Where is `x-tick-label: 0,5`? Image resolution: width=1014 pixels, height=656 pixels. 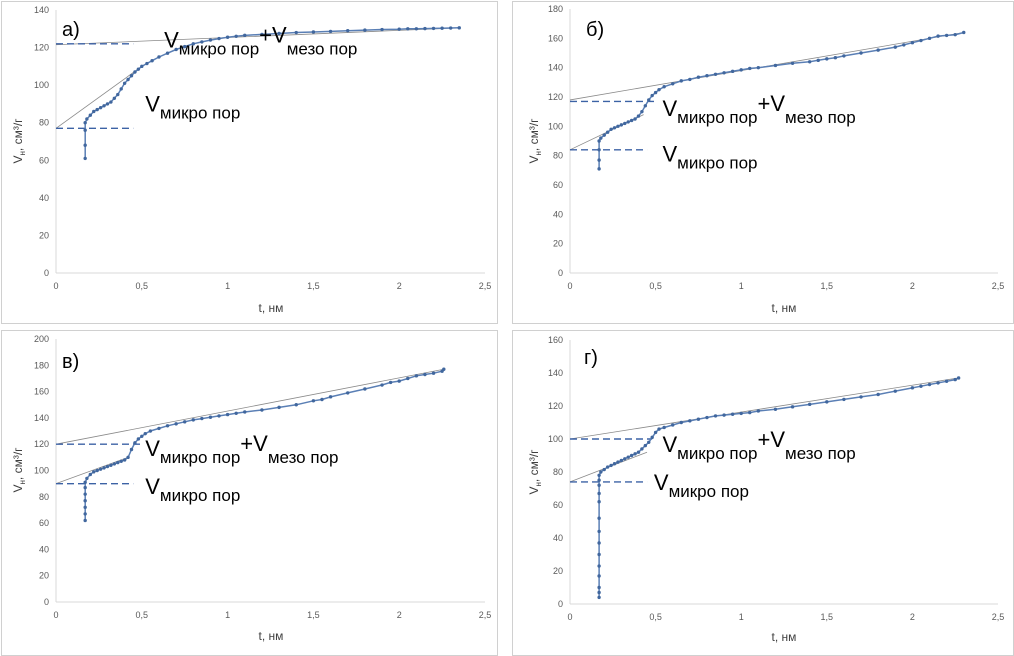 x-tick-label: 0,5 is located at coordinates (142, 615).